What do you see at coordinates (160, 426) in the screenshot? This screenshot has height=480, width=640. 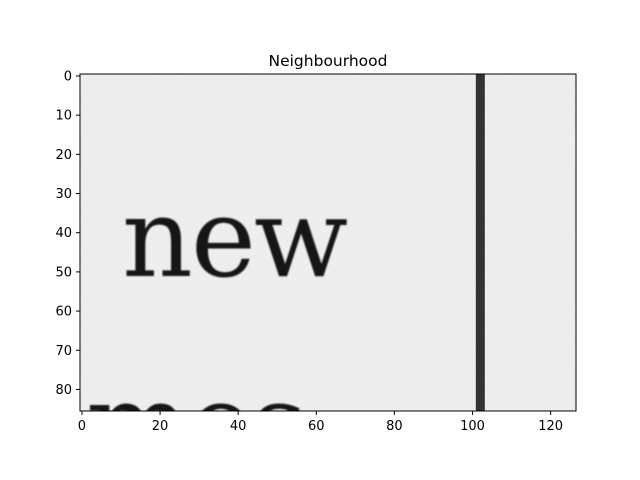 I see `x-tick-label: 20` at bounding box center [160, 426].